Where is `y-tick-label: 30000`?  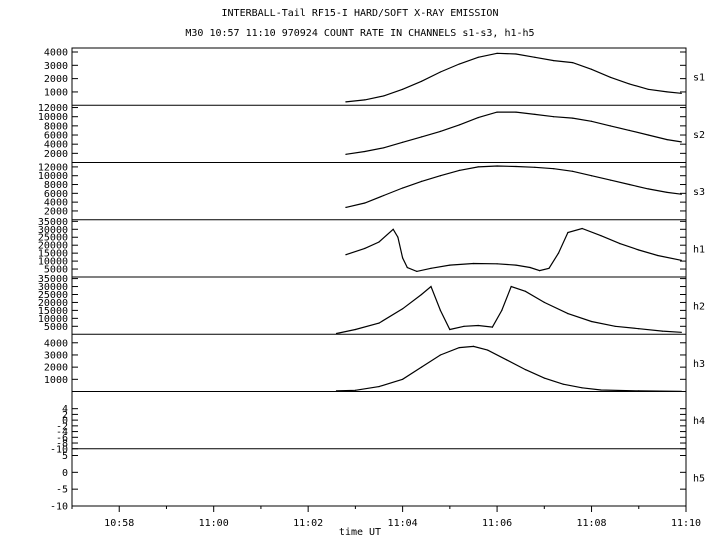 y-tick-label: 30000 is located at coordinates (53, 287).